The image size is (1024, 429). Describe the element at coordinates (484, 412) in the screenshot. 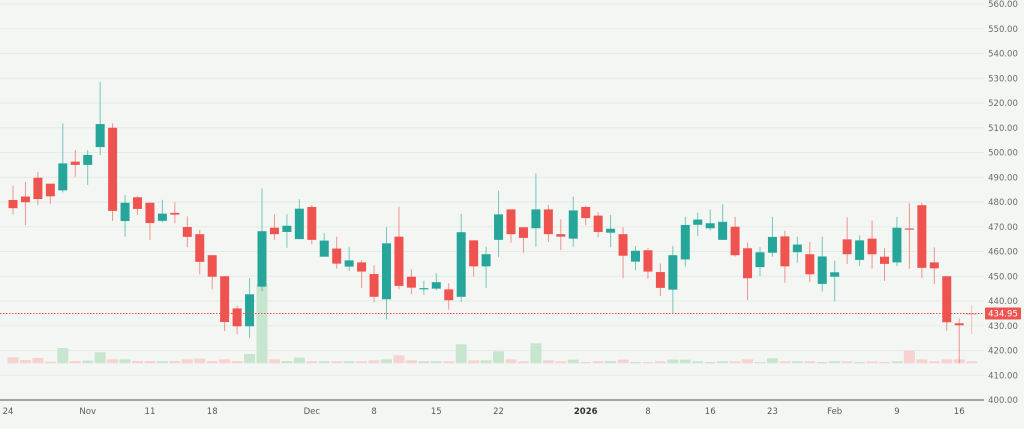

I see `time-axis: 24 Nov 11 18 Dec 8 15 22 2026 8 16 23 Feb 9 16` at that location.